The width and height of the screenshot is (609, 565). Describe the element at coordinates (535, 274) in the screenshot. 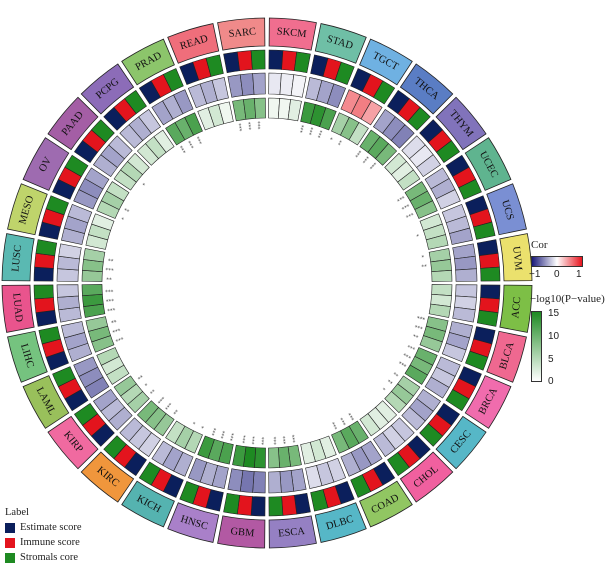

I see `cor-tick-min: −1` at that location.